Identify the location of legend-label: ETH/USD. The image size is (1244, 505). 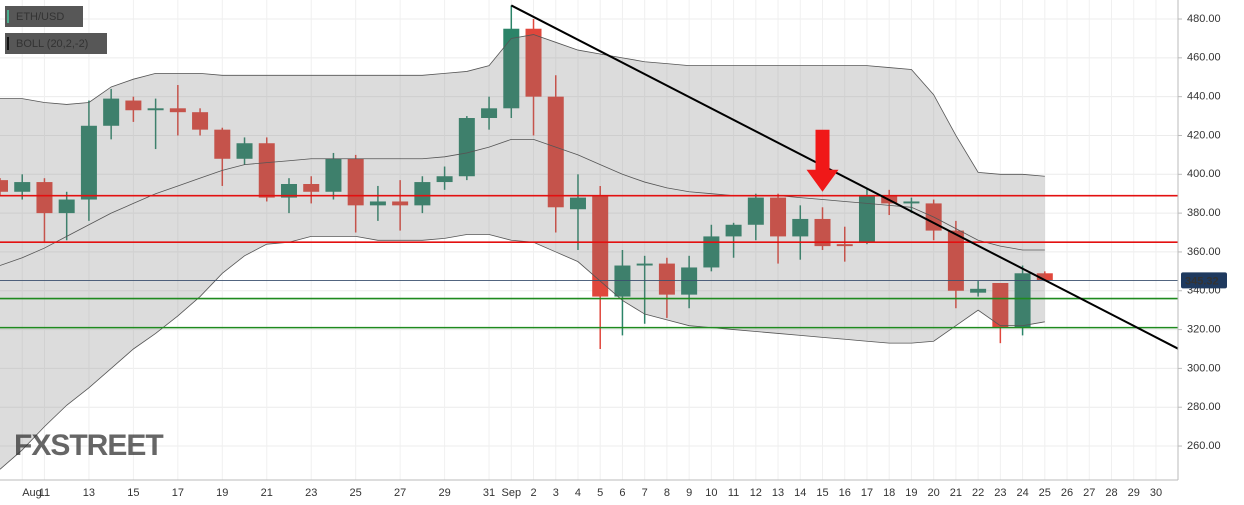
(40, 17).